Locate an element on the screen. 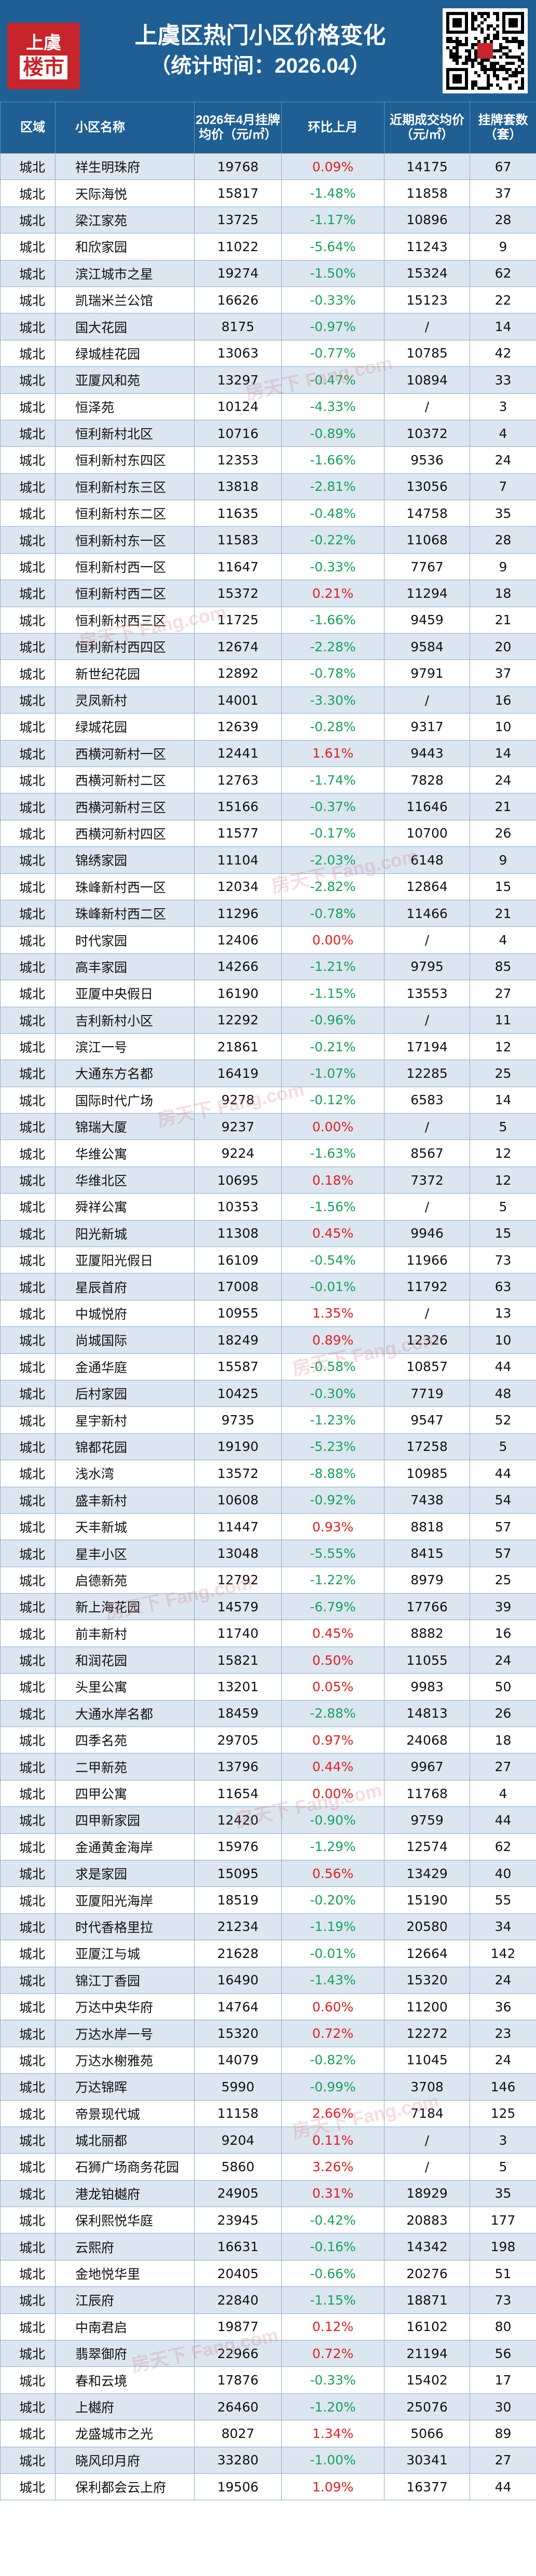 The height and width of the screenshot is (2576, 536). row-community-name: 万达锦晖 is located at coordinates (125, 2087).